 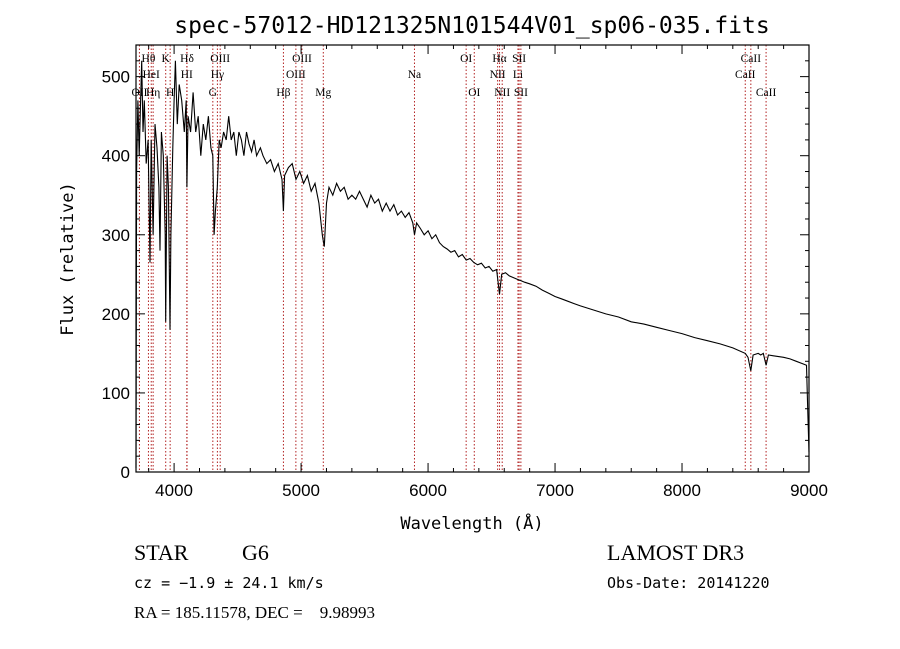 I want to click on x-tick-label: 7000, so click(x=555, y=490).